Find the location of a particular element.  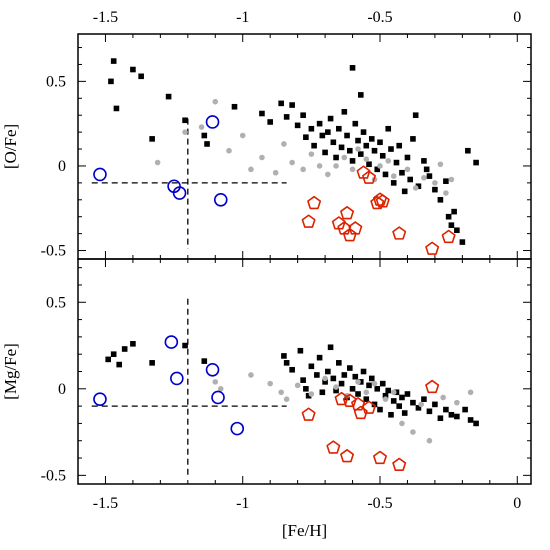

series-square is located at coordinates (292, 384).